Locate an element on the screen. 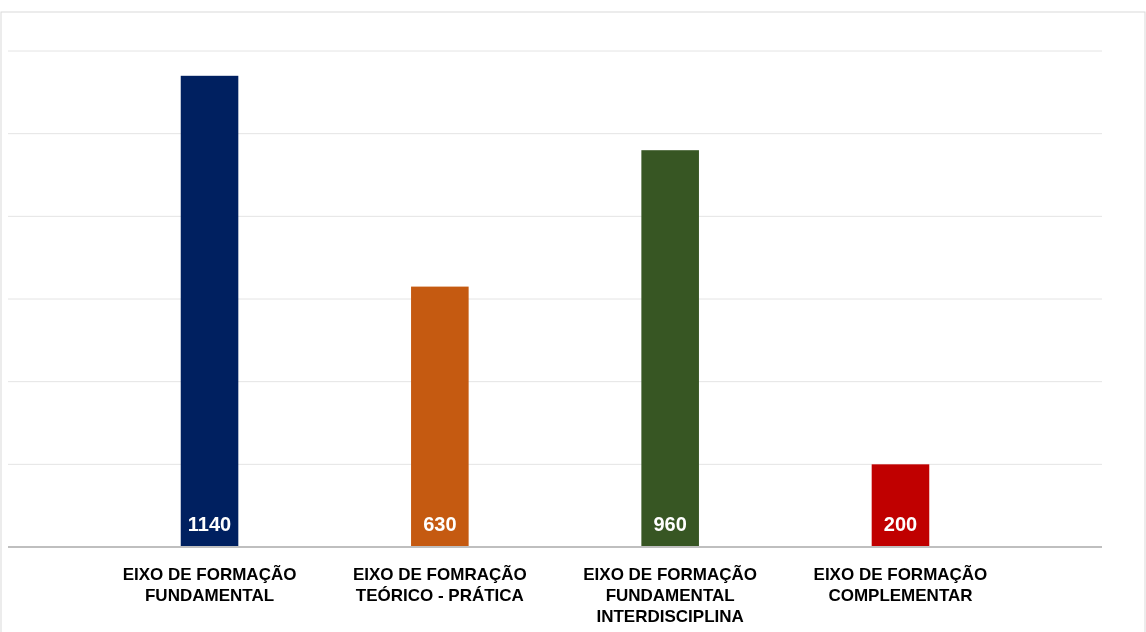 The height and width of the screenshot is (632, 1146). data-label: 630 is located at coordinates (440, 524).